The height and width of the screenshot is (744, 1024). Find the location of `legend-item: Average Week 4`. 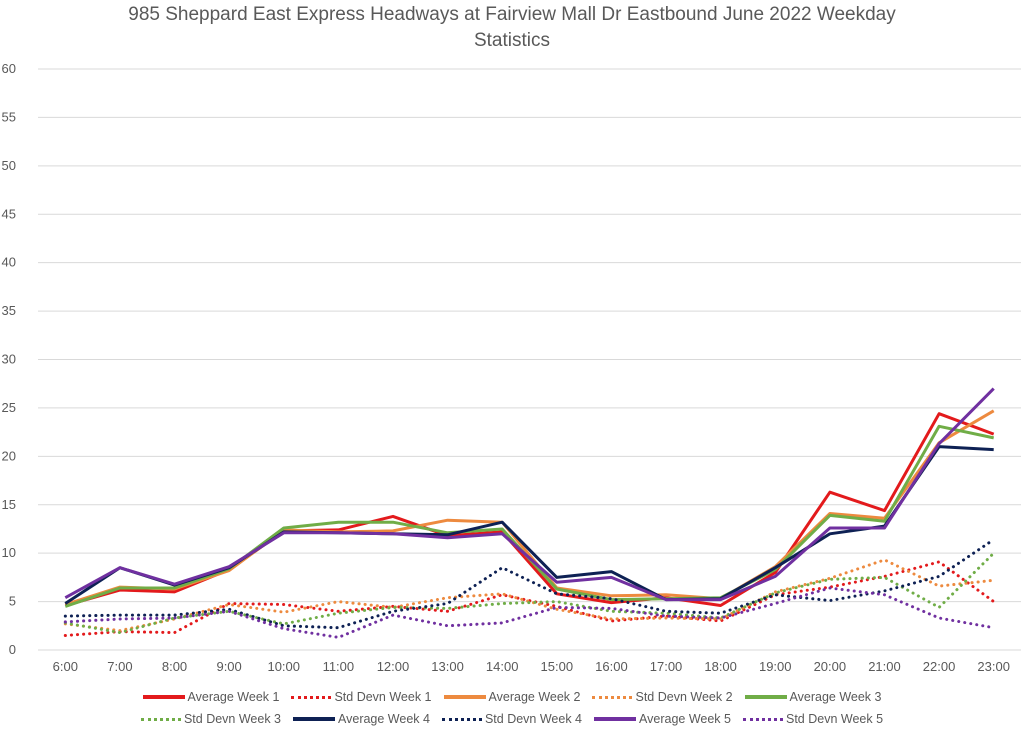

legend-item: Average Week 4 is located at coordinates (361, 719).